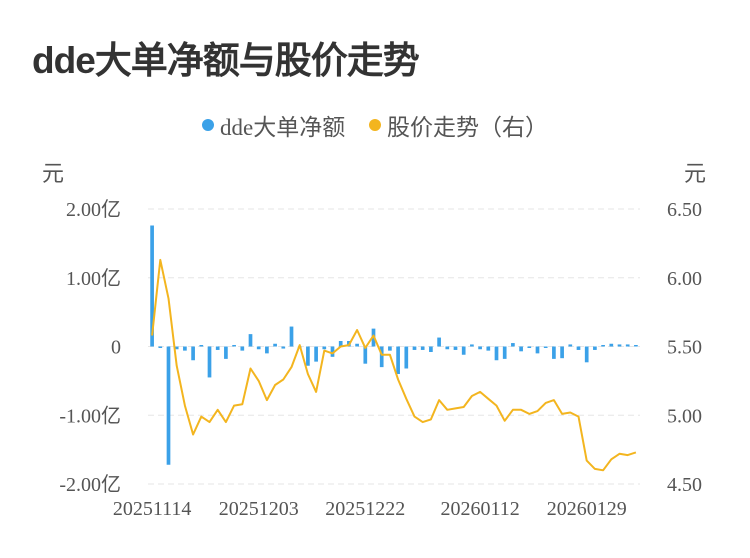 This screenshot has width=750, height=558. Describe the element at coordinates (467, 127) in the screenshot. I see `legend-label-price: 股价走势（右）` at that location.